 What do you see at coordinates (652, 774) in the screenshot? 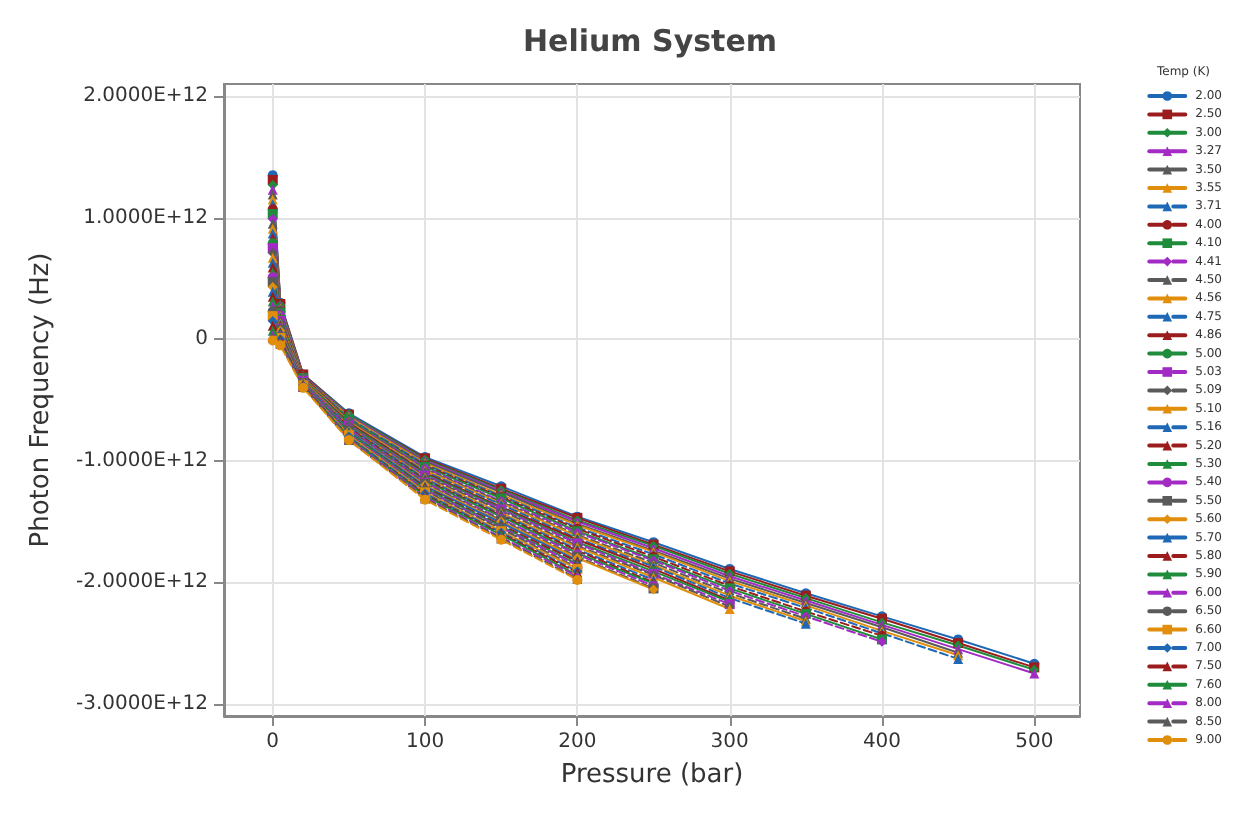
I see `x-axis-title: Pressure (bar)` at bounding box center [652, 774].